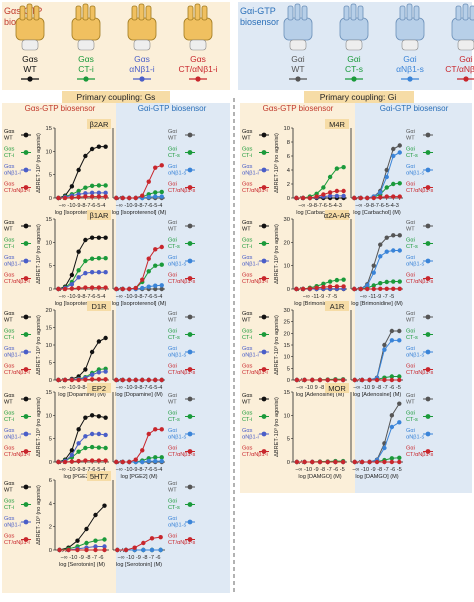  Describe the element at coordinates (287, 358) in the screenshot. I see `y-tick-label: 10` at that location.